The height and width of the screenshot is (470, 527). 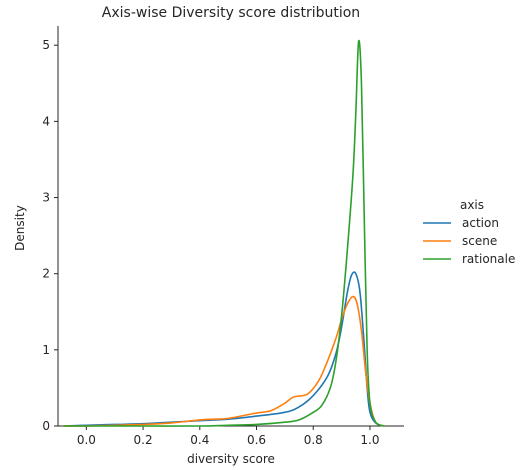 I want to click on x-tick-label: 0.0, so click(x=86, y=440).